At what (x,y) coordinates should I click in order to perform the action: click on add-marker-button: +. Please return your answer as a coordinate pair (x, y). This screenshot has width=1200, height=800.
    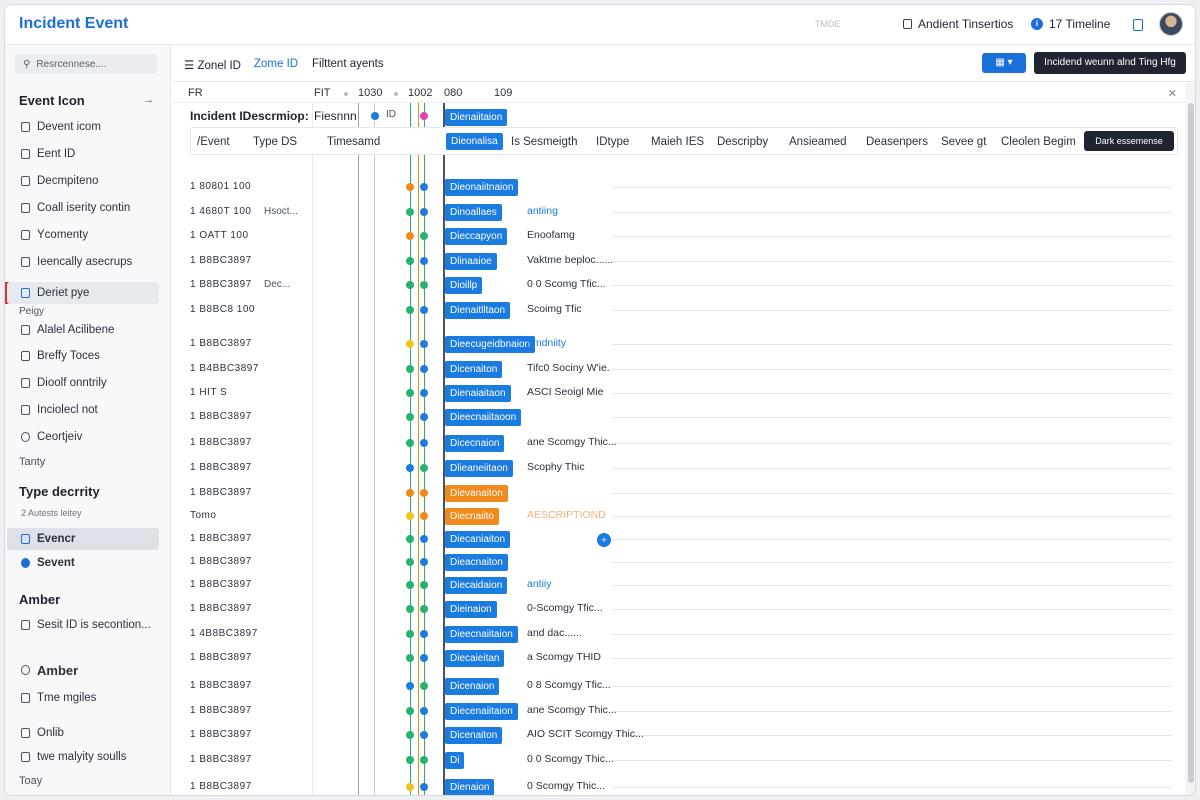
    Looking at the image, I should click on (604, 540).